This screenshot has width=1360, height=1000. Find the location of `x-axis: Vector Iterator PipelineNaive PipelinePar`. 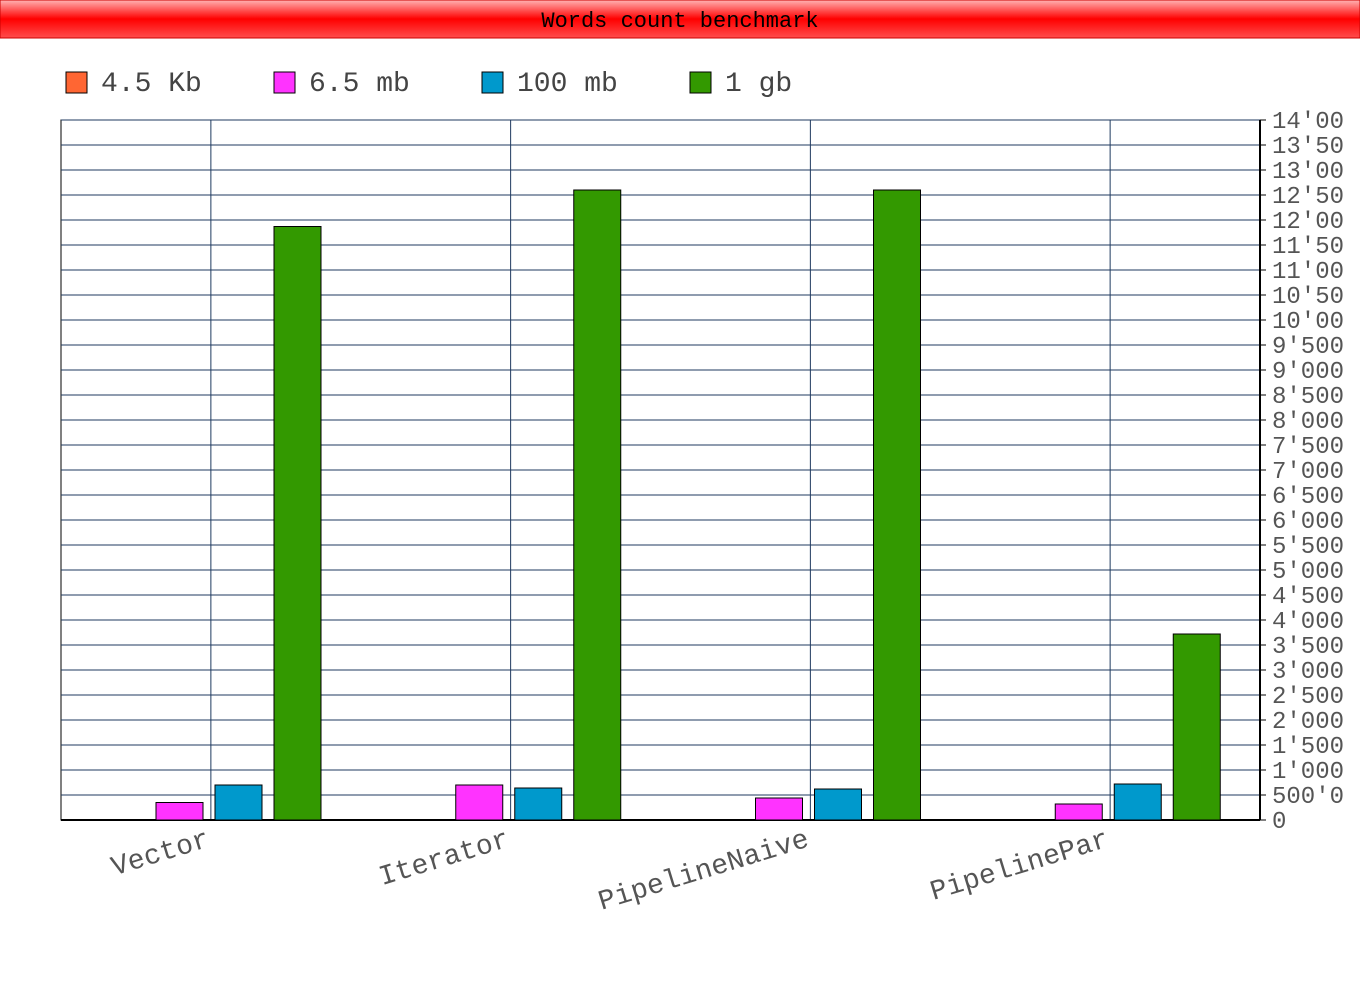

x-axis: Vector Iterator PipelineNaive PipelinePar is located at coordinates (610, 872).